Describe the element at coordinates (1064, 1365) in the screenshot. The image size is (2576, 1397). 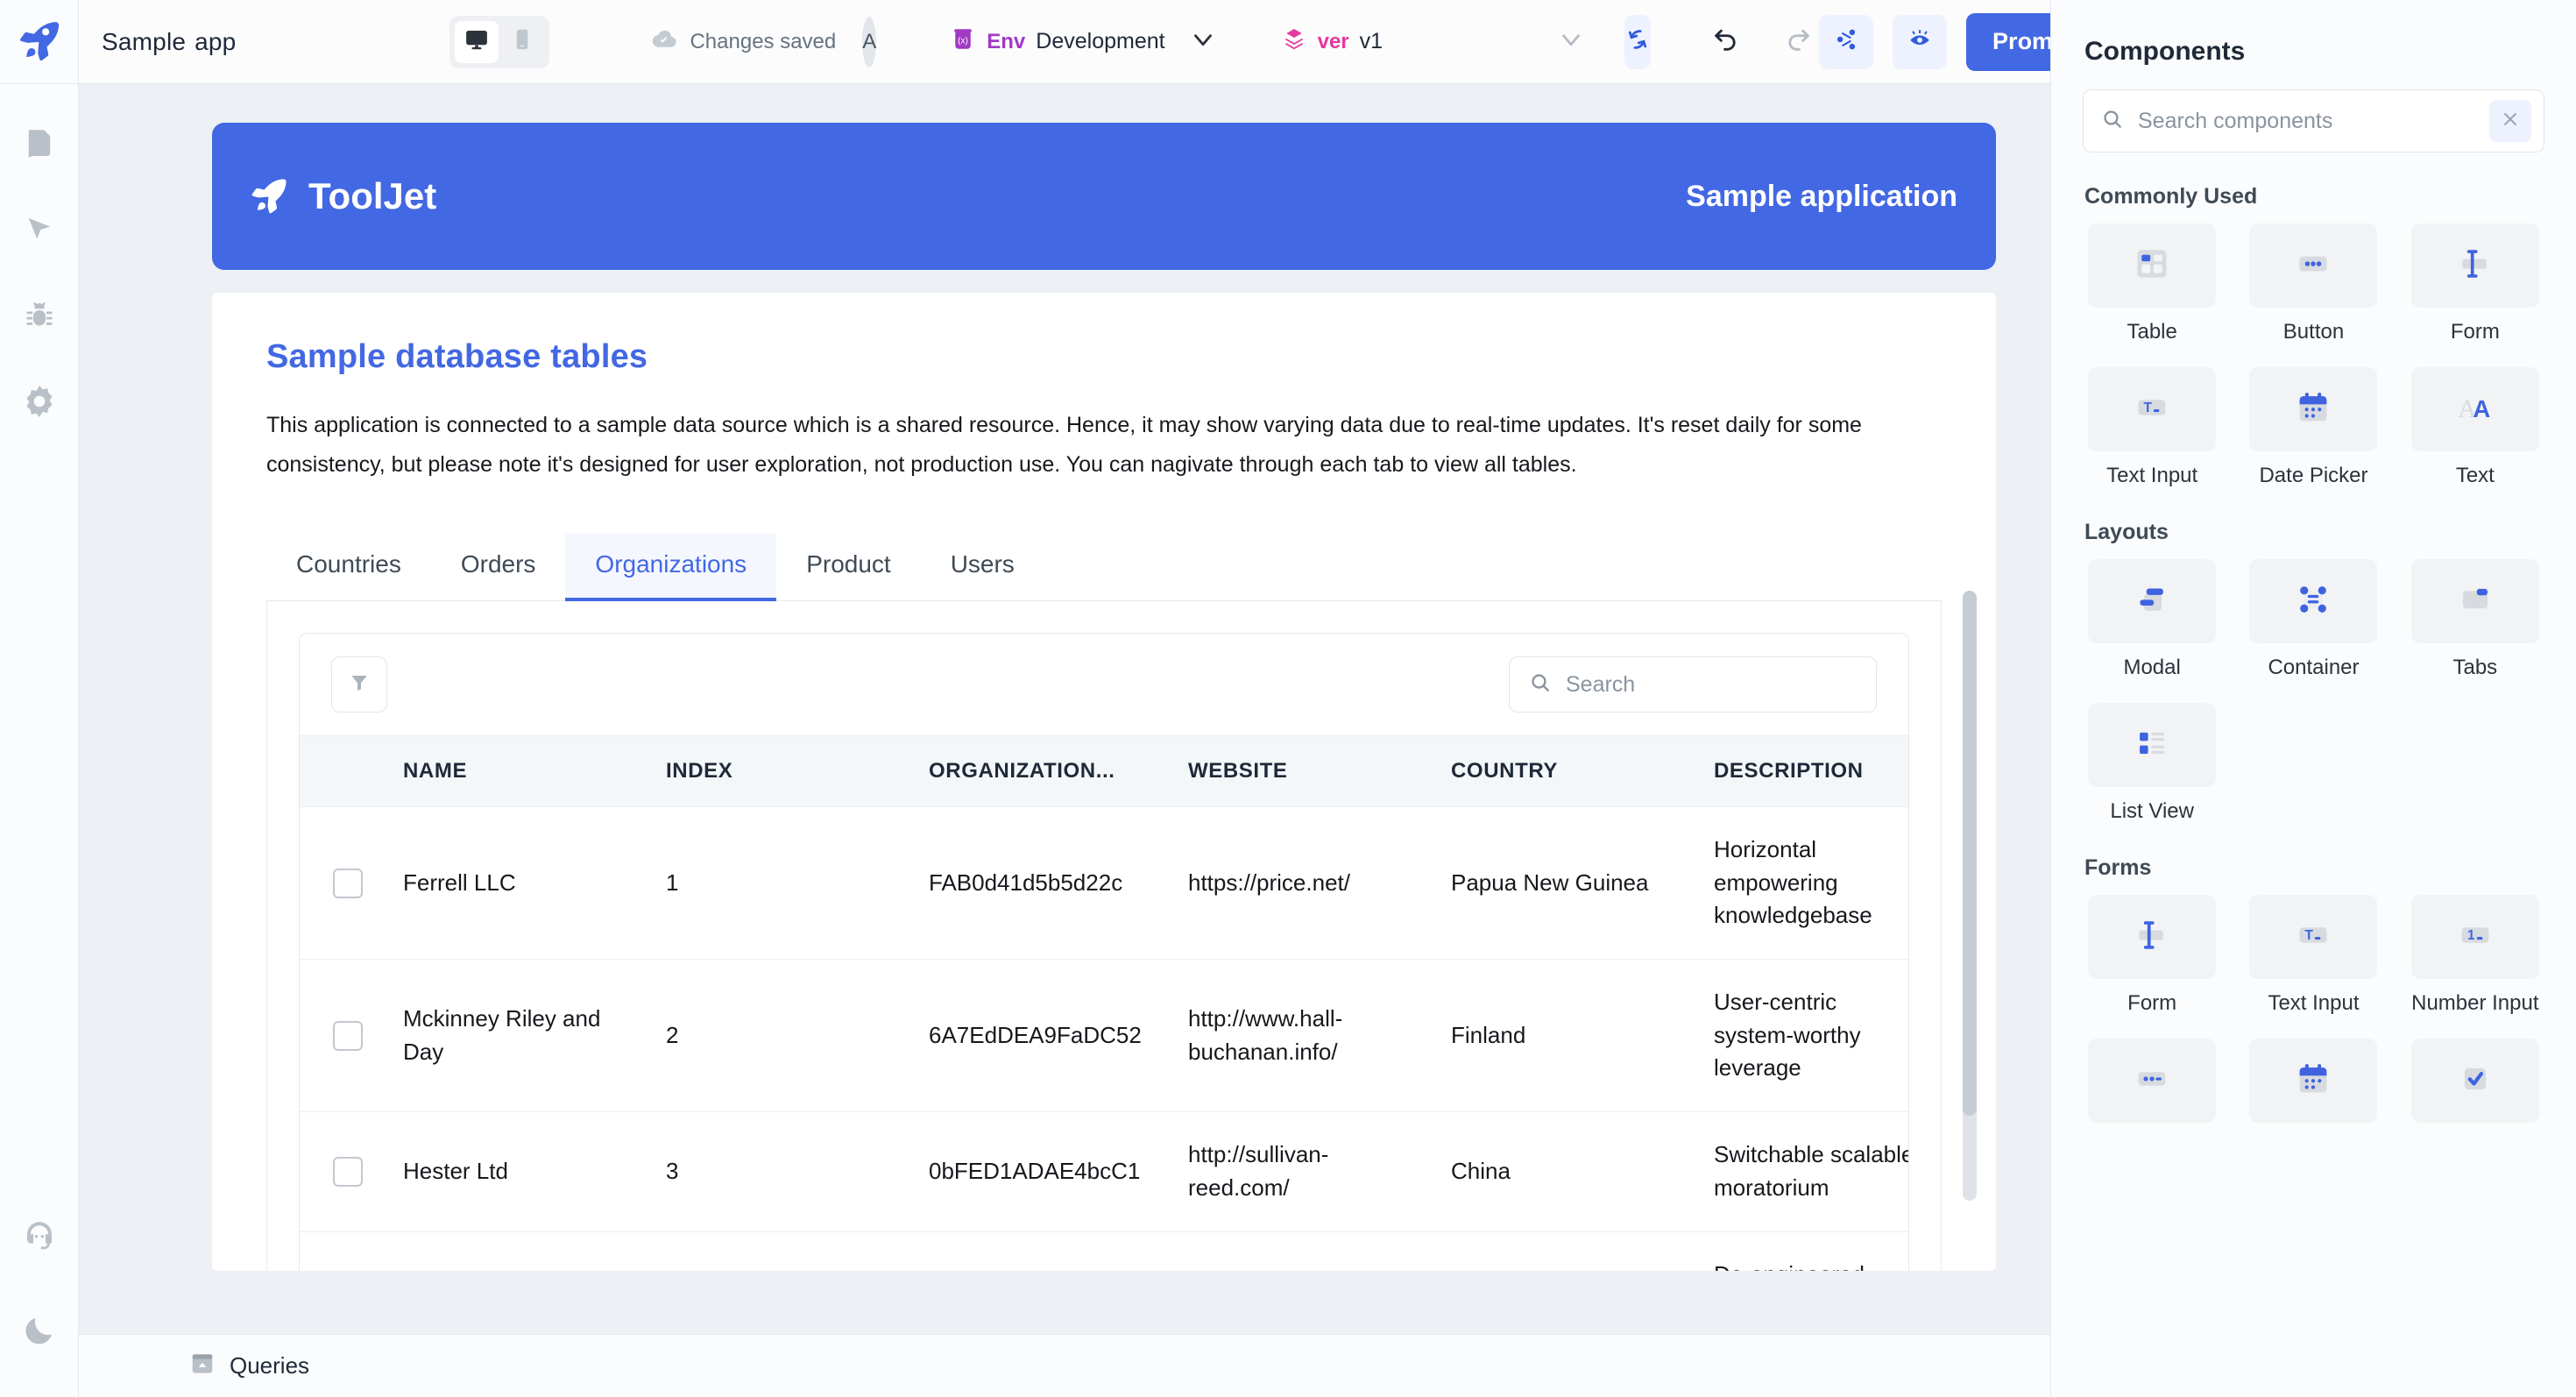
I see `queries-panel-toggle: Queries` at that location.